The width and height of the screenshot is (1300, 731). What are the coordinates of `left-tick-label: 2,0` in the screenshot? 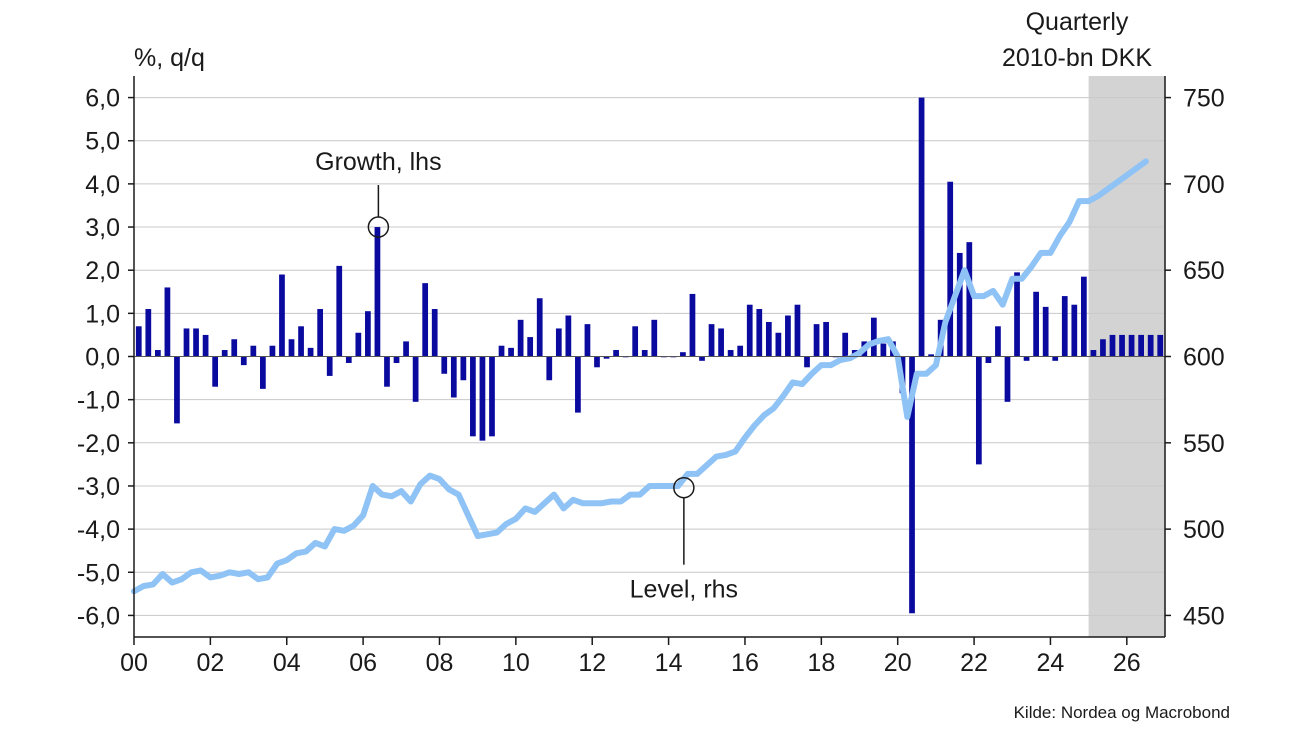 It's located at (102, 271).